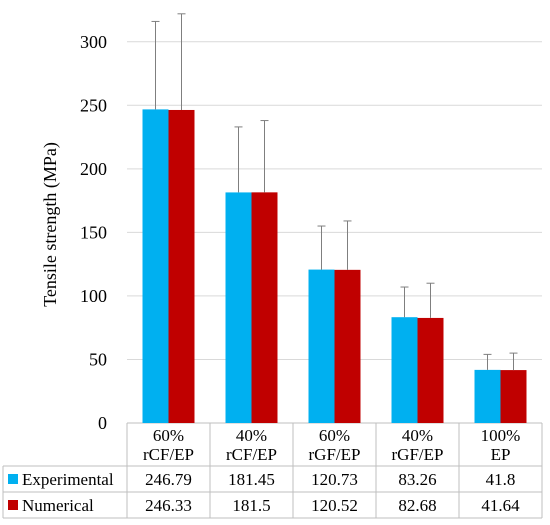 This screenshot has width=550, height=525. What do you see at coordinates (93, 42) in the screenshot?
I see `y-tick-label: 300` at bounding box center [93, 42].